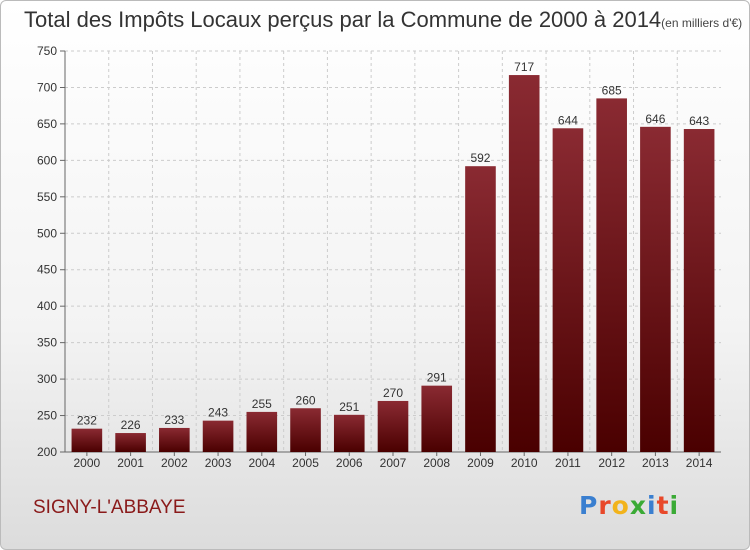 This screenshot has width=750, height=550. What do you see at coordinates (393, 426) in the screenshot?
I see `bar-2007` at bounding box center [393, 426].